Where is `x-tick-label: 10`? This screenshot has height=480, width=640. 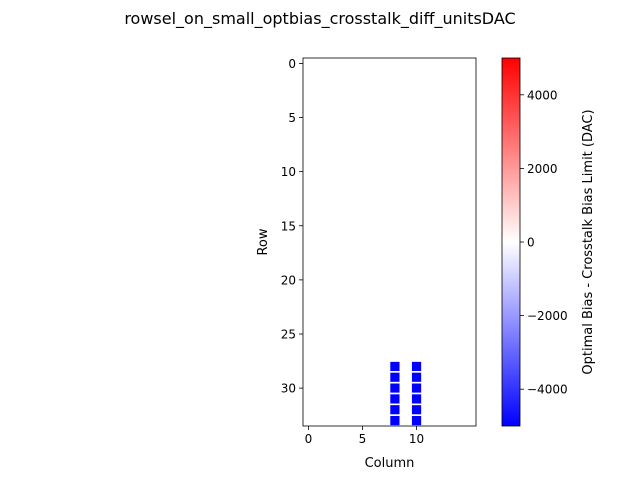 x-tick-label: 10 is located at coordinates (416, 439).